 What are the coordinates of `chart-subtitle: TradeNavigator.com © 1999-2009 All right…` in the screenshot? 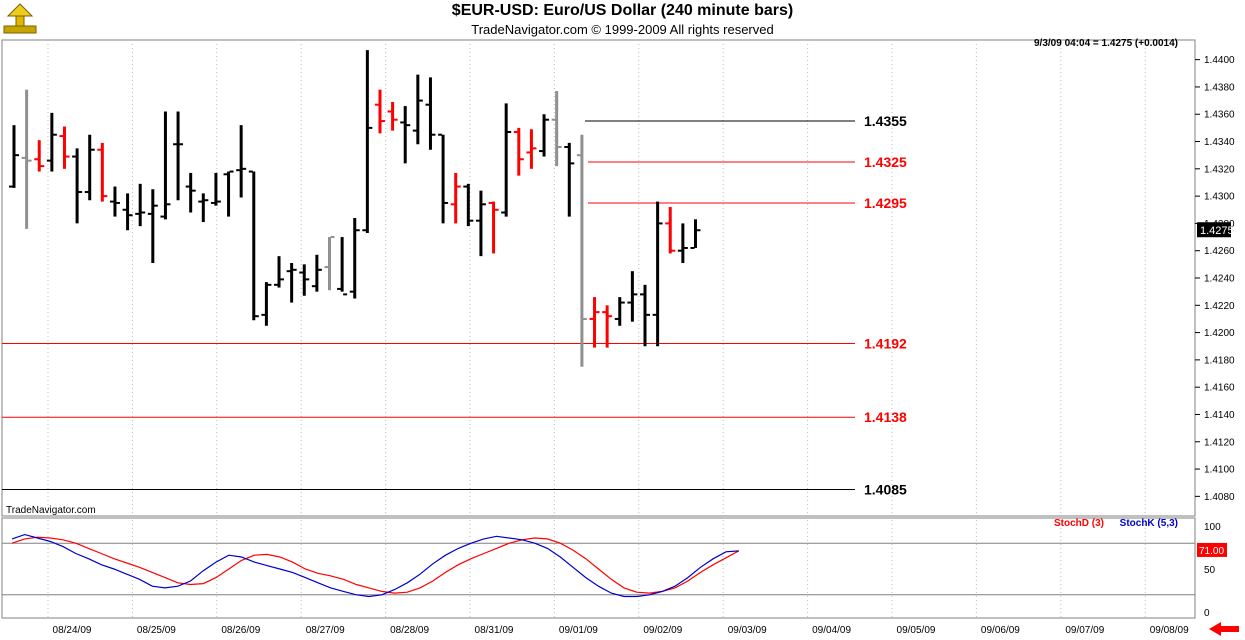 It's located at (622, 29).